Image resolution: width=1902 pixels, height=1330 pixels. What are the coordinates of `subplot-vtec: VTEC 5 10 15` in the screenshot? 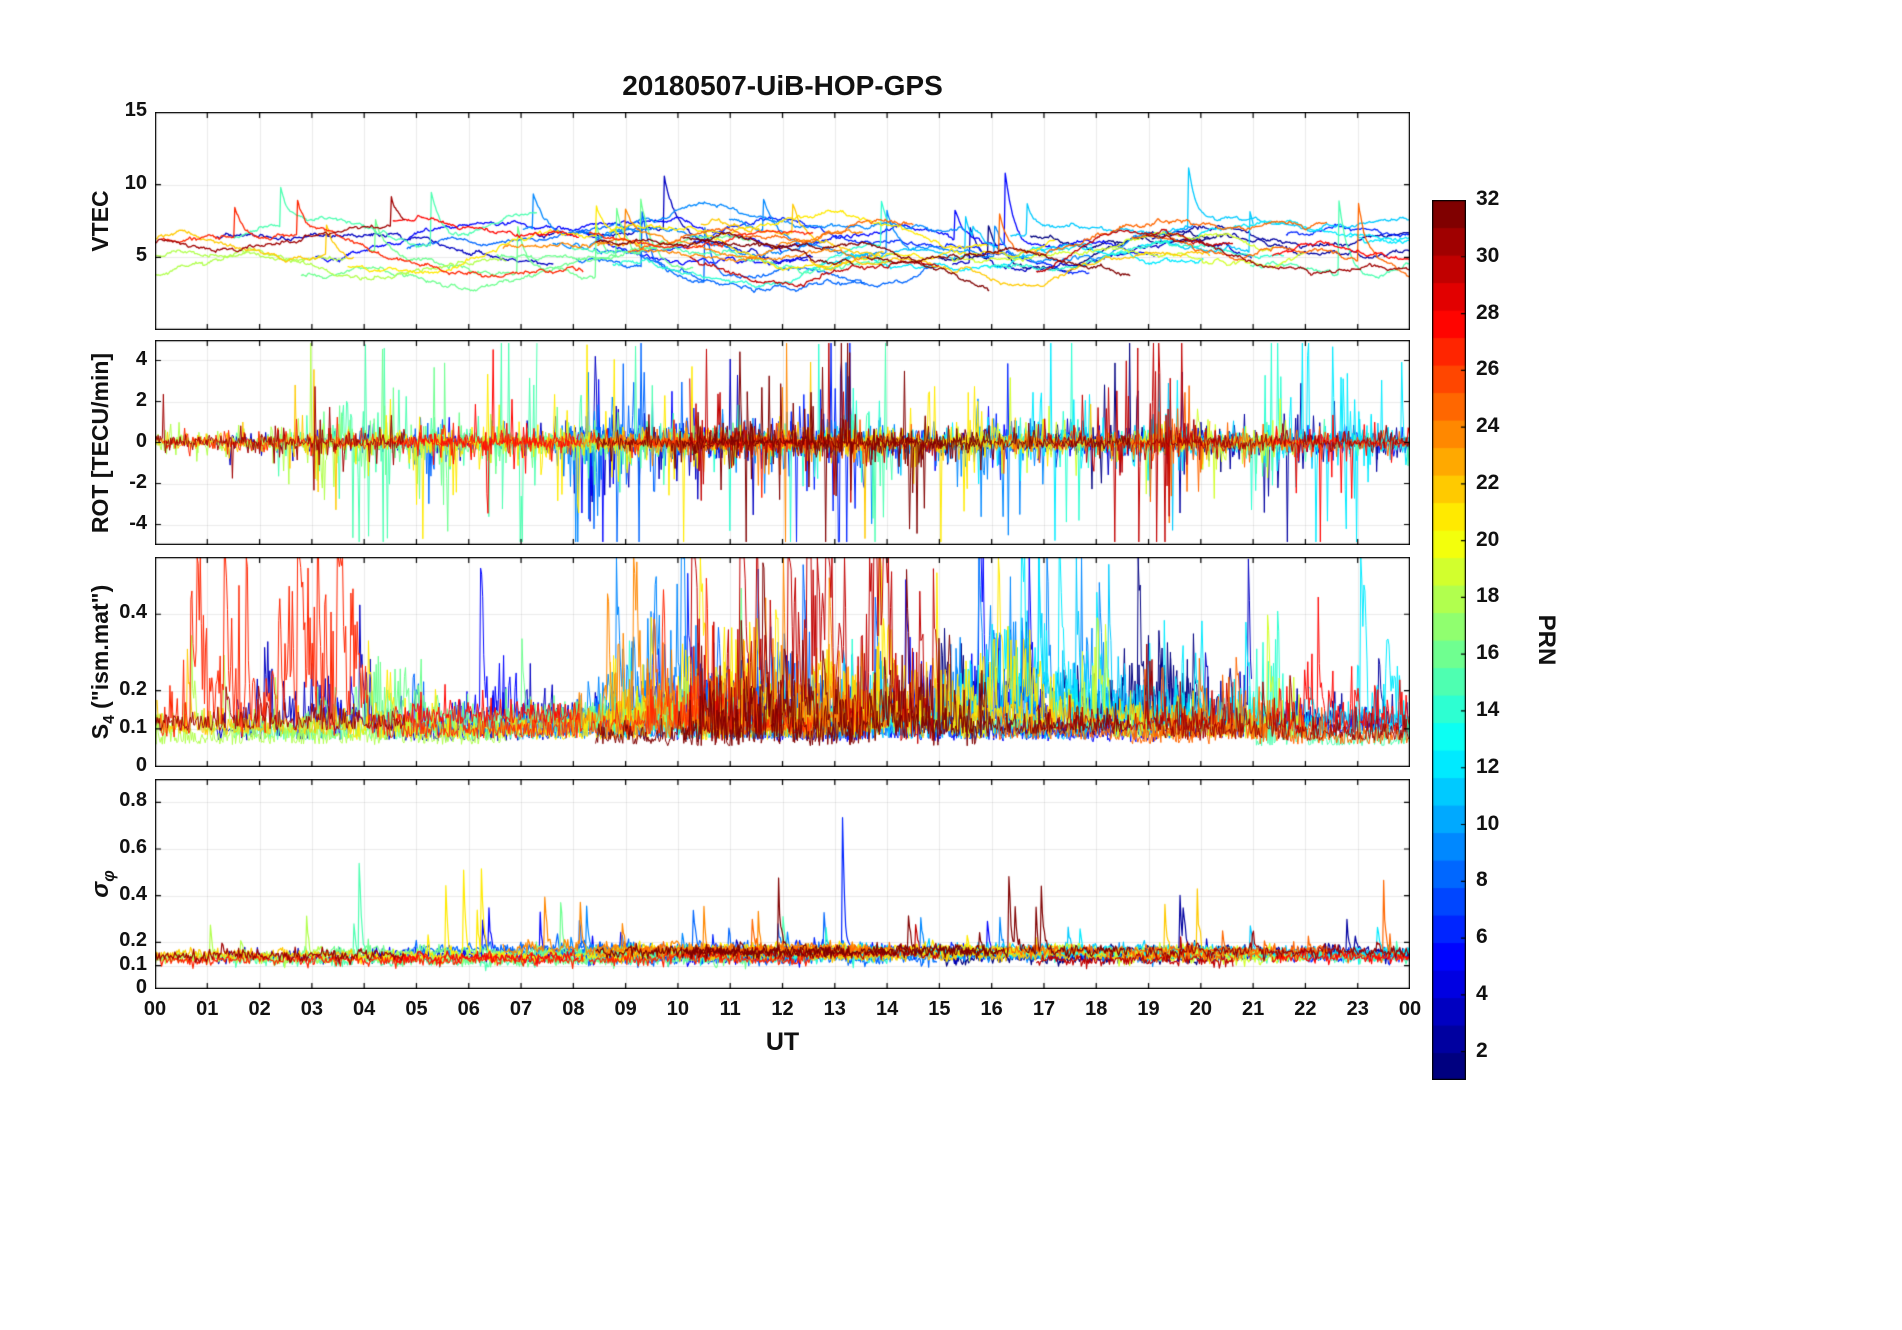 It's located at (748, 214).